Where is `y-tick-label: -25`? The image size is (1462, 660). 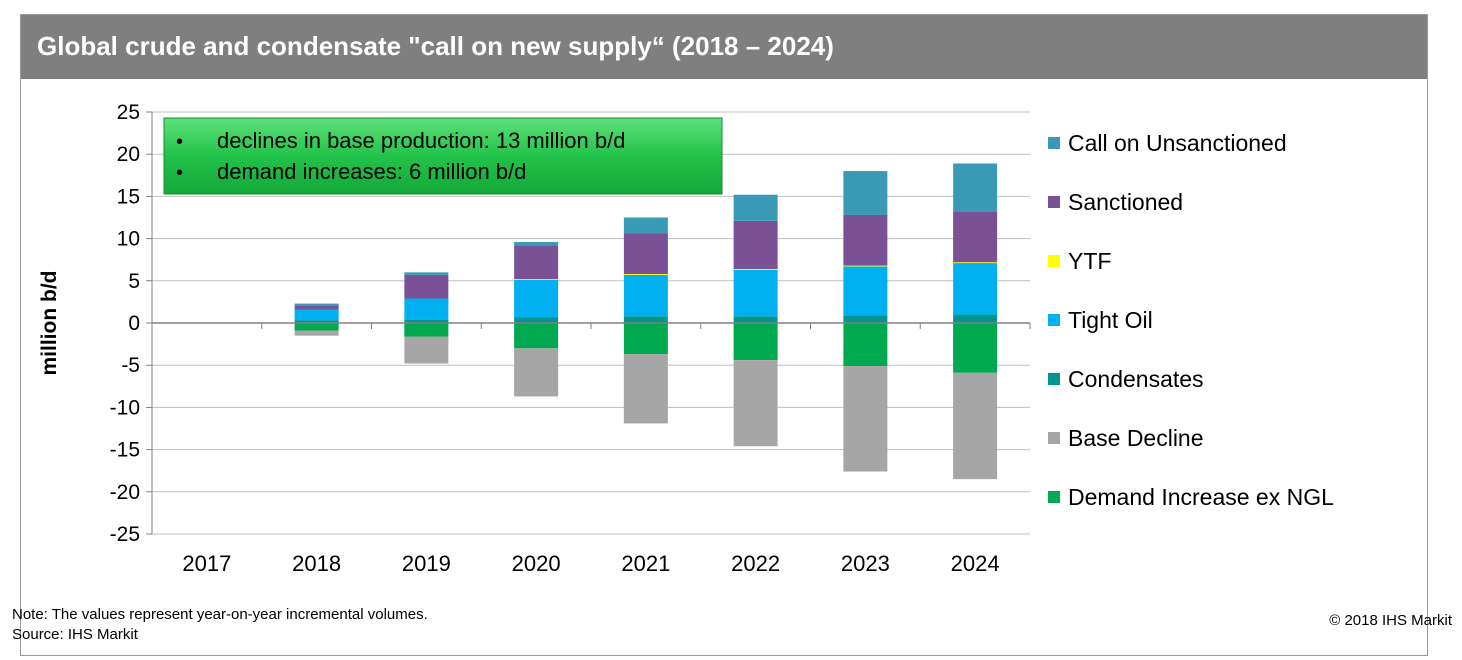
y-tick-label: -25 is located at coordinates (125, 534).